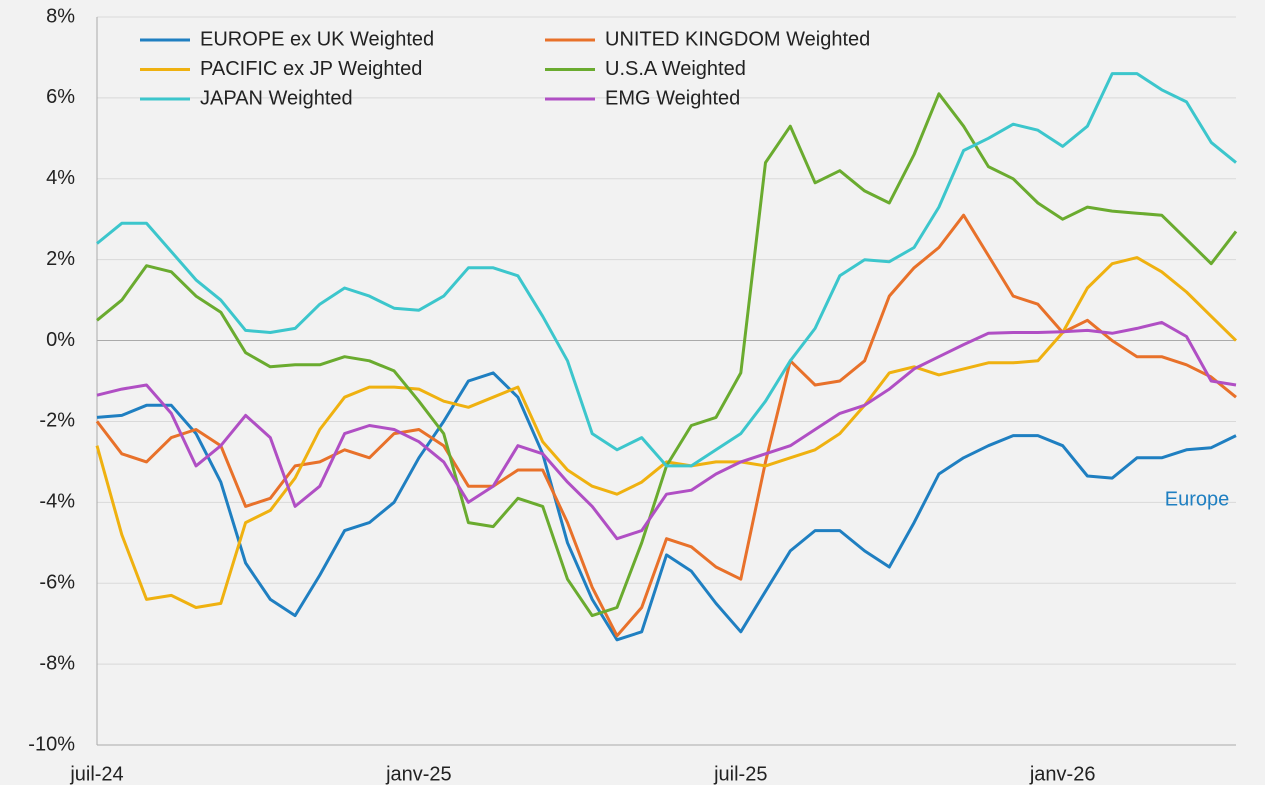  What do you see at coordinates (1197, 499) in the screenshot?
I see `annotation: Europe` at bounding box center [1197, 499].